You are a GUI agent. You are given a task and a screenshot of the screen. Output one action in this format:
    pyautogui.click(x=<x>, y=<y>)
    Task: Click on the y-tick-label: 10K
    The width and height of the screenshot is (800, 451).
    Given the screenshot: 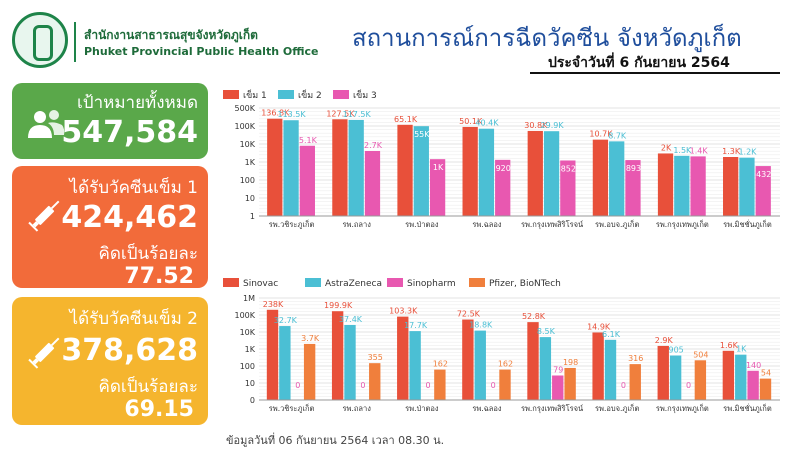 What is the action you would take?
    pyautogui.click(x=248, y=332)
    